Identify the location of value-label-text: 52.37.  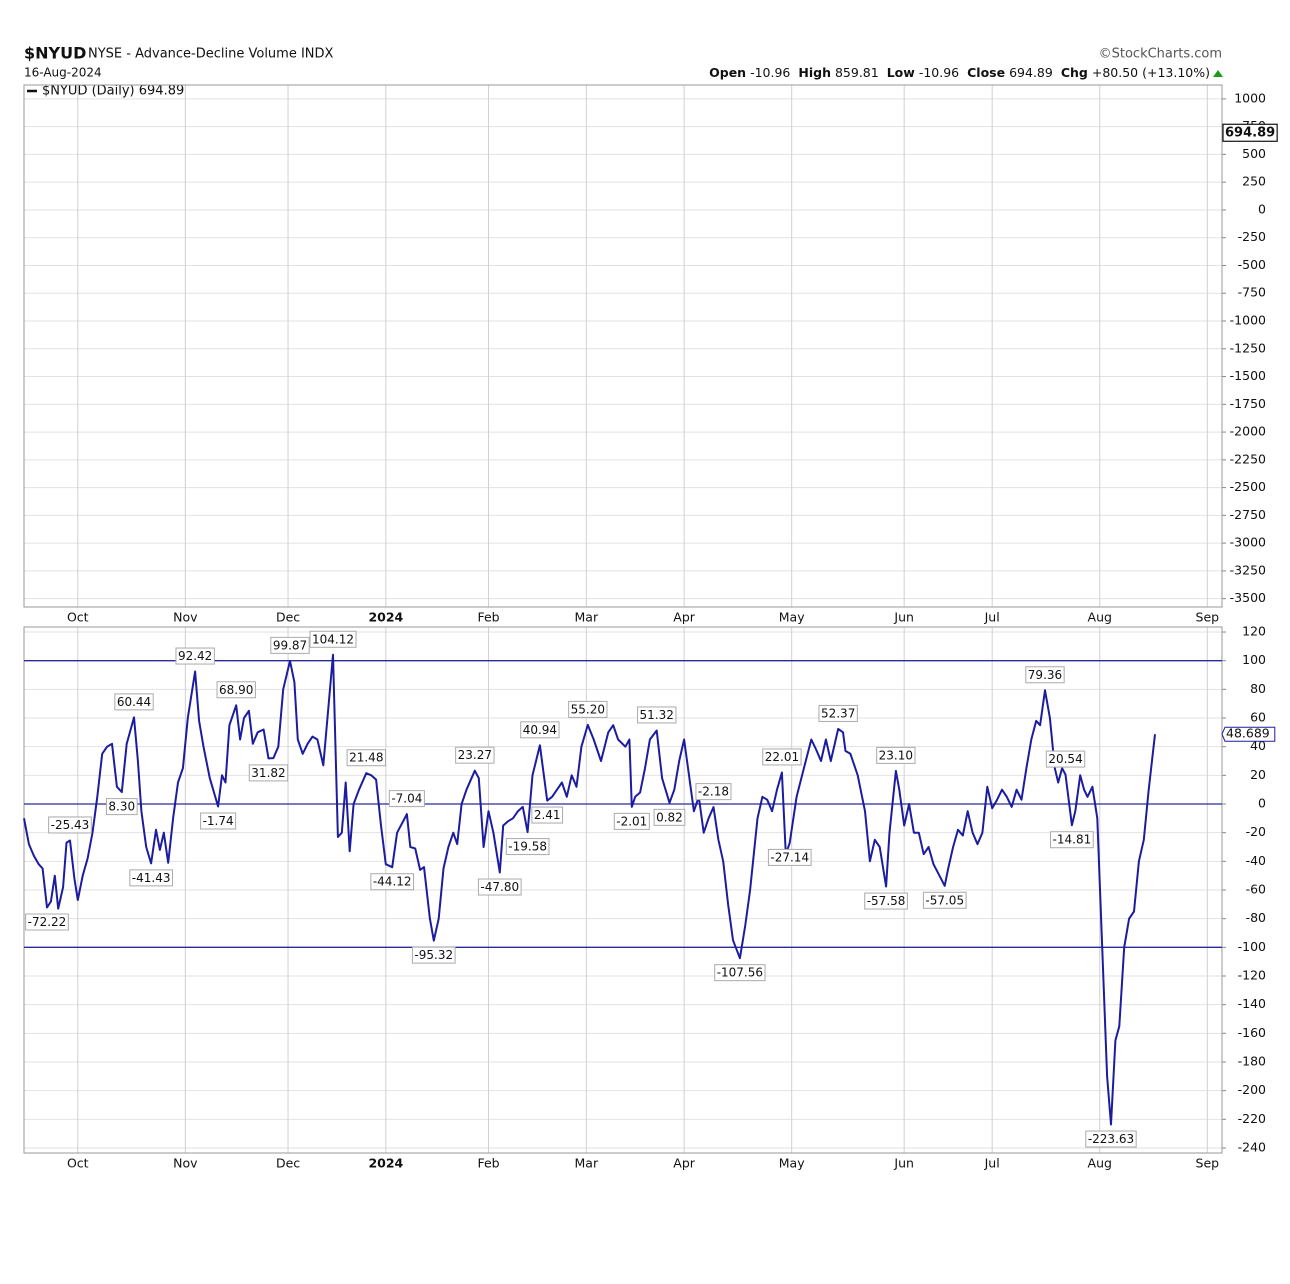
(838, 713).